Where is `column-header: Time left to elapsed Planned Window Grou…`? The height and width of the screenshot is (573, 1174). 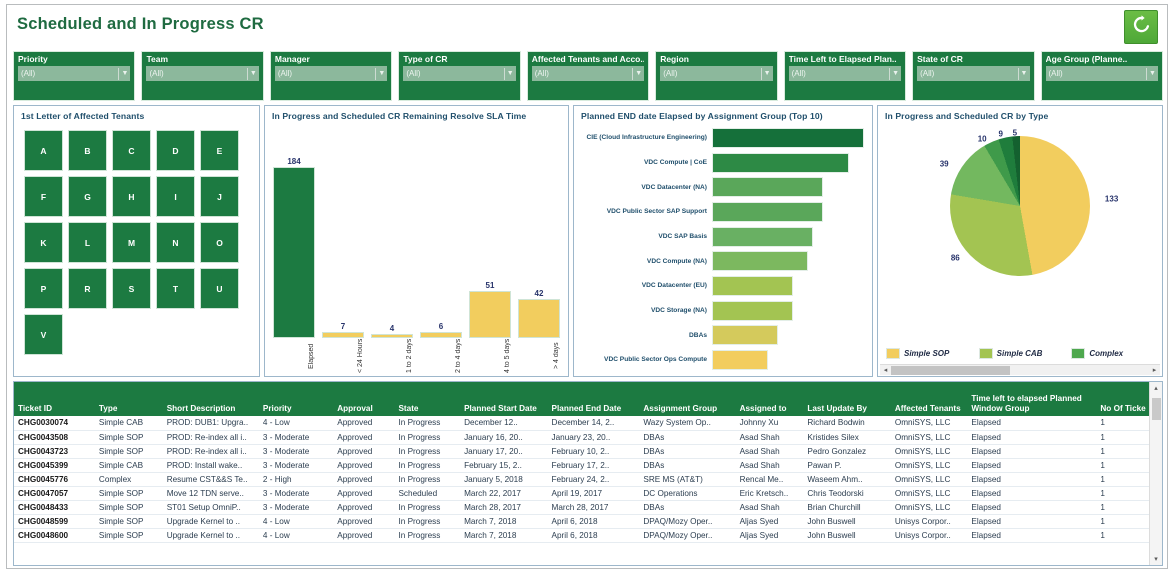 column-header: Time left to elapsed Planned Window Grou… is located at coordinates (1032, 399).